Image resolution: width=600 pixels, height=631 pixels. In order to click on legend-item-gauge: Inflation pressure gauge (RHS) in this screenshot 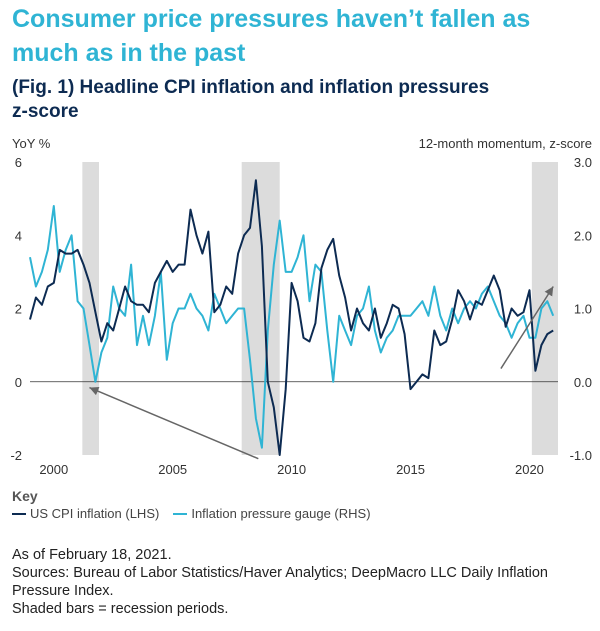, I will do `click(272, 513)`.